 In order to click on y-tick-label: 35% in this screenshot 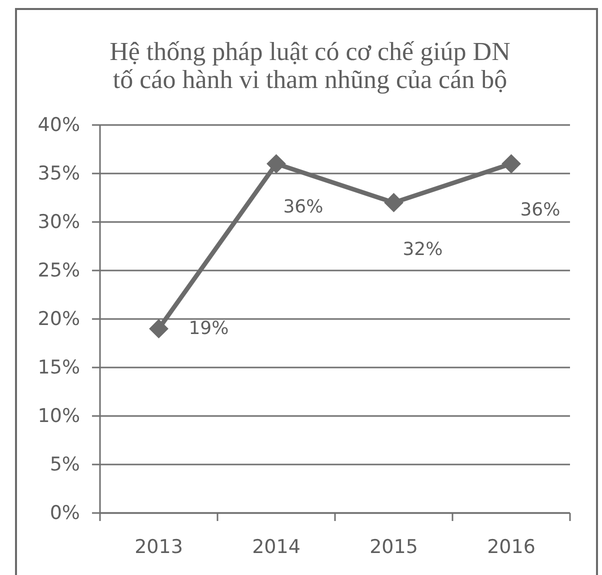, I will do `click(59, 173)`.